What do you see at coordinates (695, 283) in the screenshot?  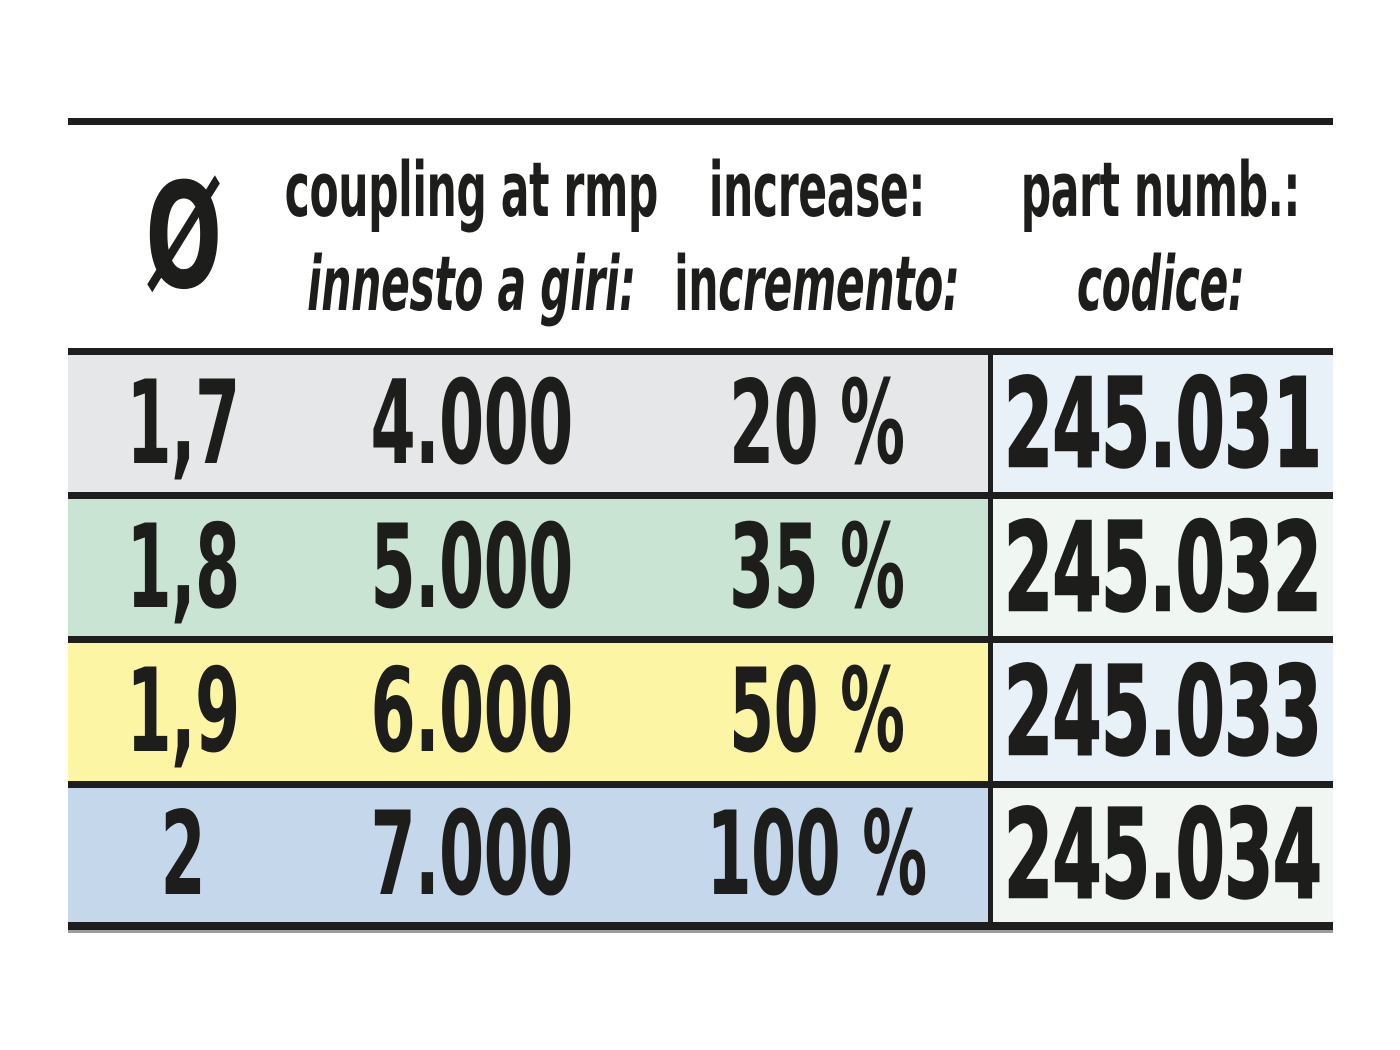 I see `header-increase-it-prefix: in` at bounding box center [695, 283].